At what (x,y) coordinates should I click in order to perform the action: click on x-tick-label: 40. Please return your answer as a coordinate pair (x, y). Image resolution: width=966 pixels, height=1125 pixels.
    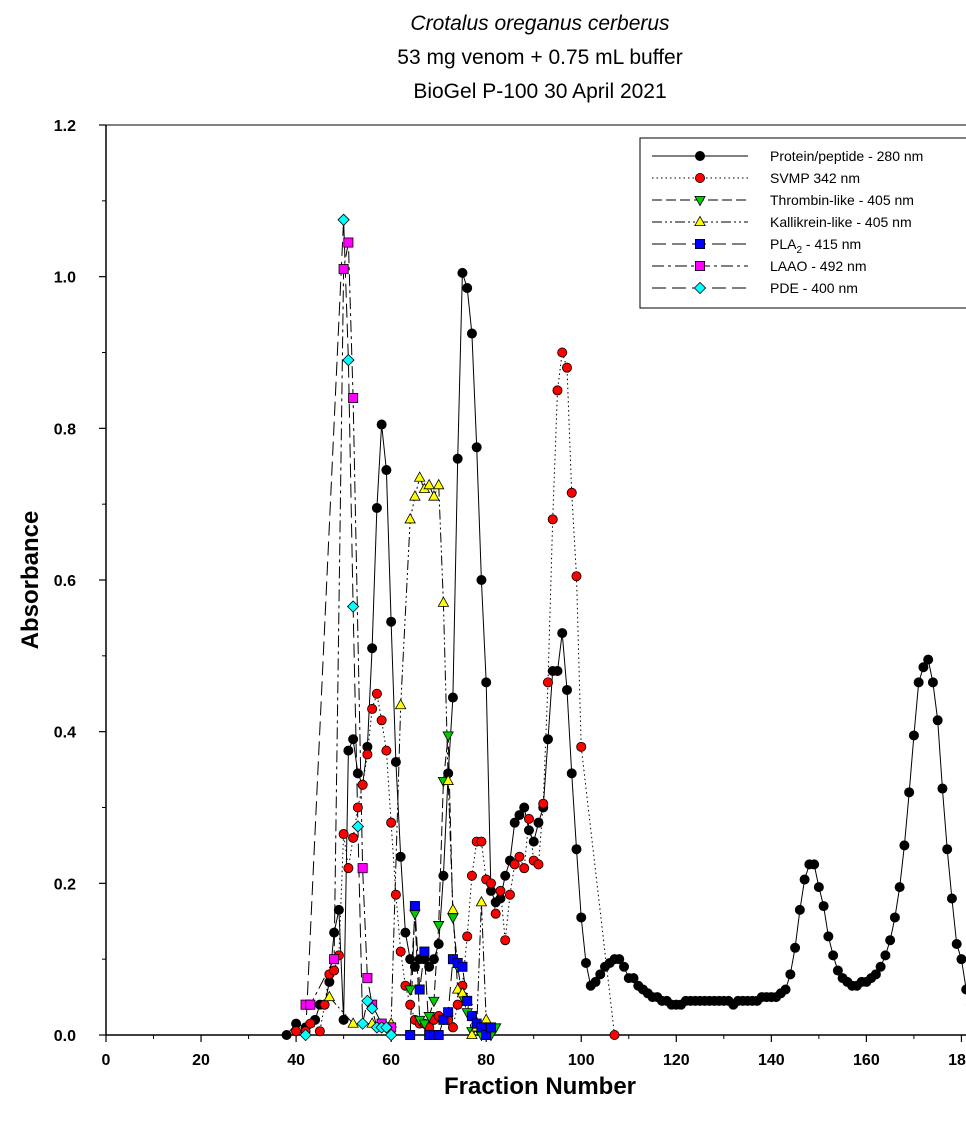
    Looking at the image, I should click on (296, 1060).